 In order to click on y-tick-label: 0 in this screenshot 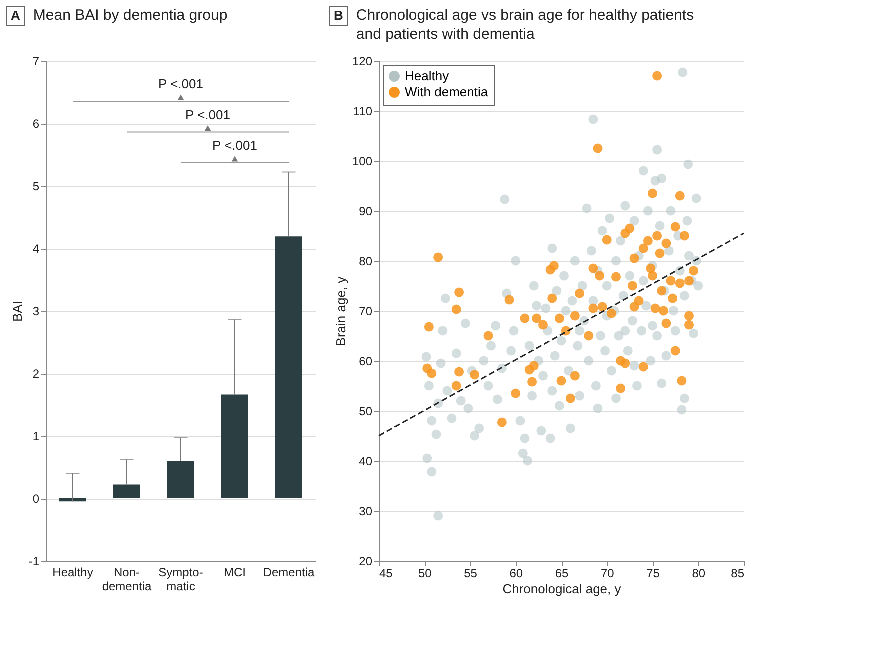, I will do `click(36, 499)`.